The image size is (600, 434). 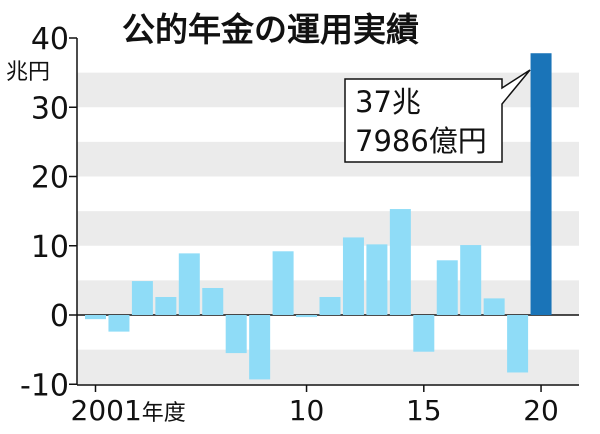 What do you see at coordinates (421, 141) in the screenshot?
I see `callout-line-2: 7986億円` at bounding box center [421, 141].